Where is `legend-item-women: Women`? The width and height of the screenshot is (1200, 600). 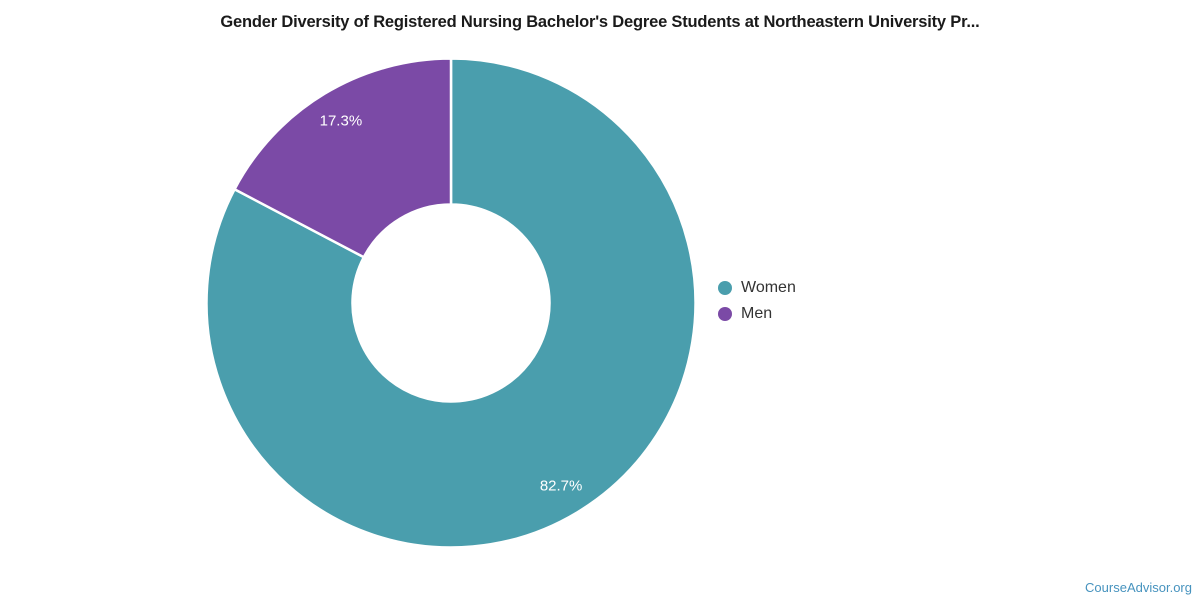 legend-item-women: Women is located at coordinates (757, 288).